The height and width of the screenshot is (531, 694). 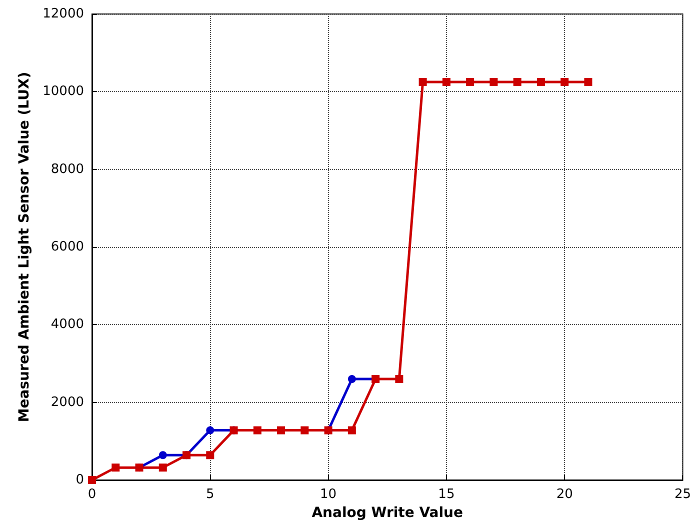 I want to click on x-tick-label: 0, so click(x=92, y=494).